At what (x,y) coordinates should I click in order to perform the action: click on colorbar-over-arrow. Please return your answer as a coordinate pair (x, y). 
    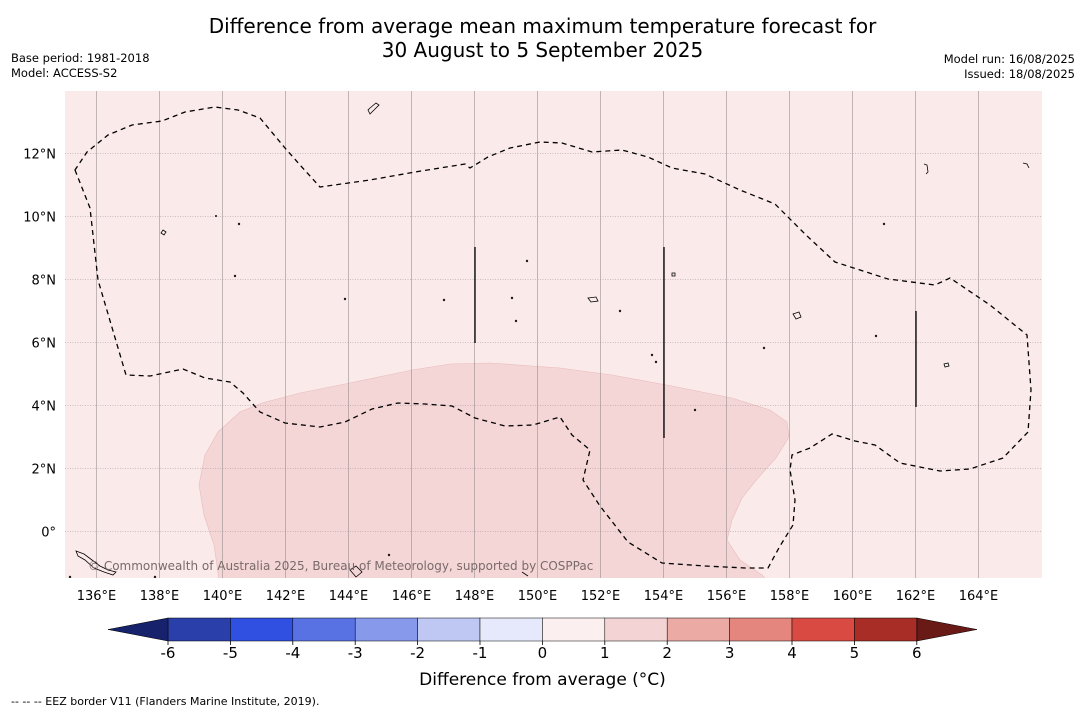
    Looking at the image, I should click on (947, 629).